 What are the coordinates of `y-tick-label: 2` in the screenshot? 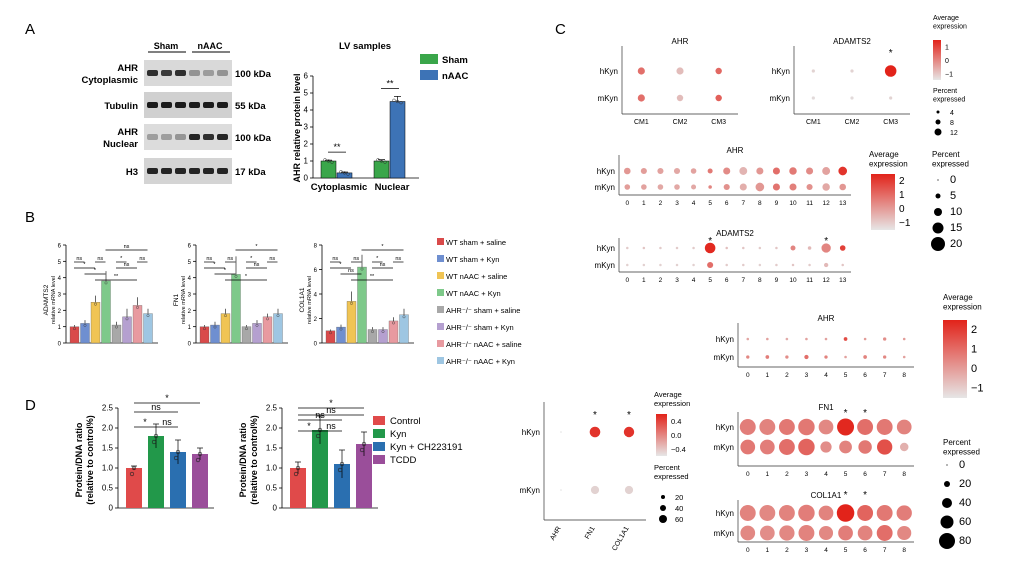 It's located at (60, 312).